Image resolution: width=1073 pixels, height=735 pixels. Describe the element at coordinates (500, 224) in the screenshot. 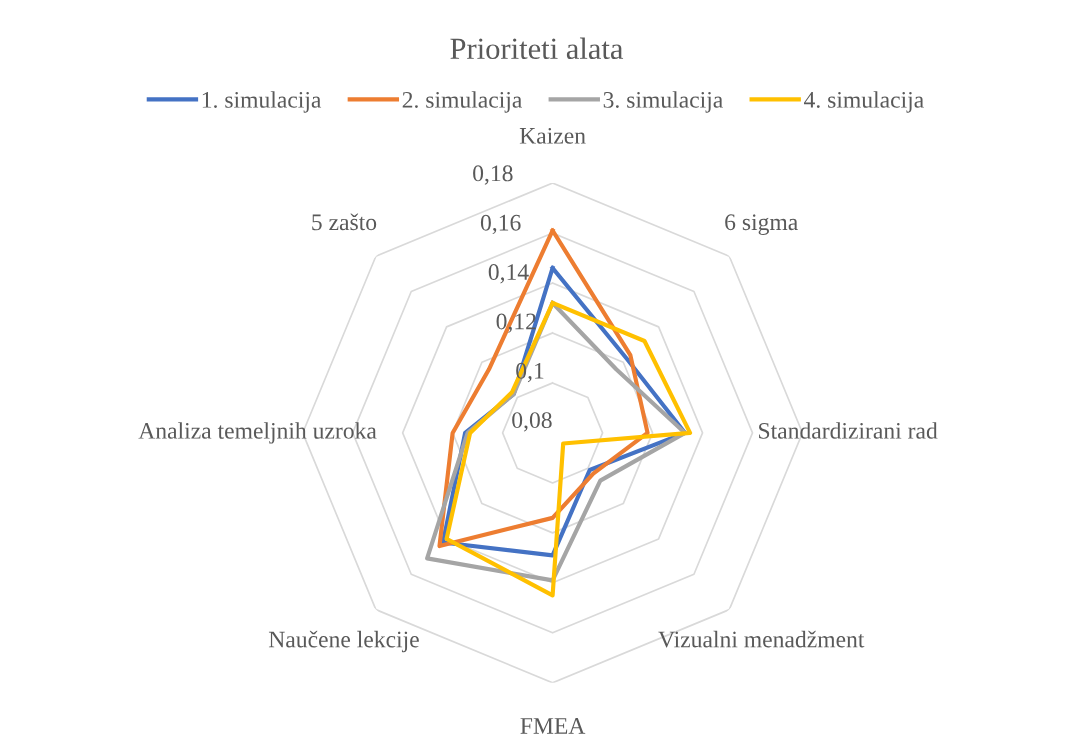

I see `y-tick-label: 0,16` at that location.